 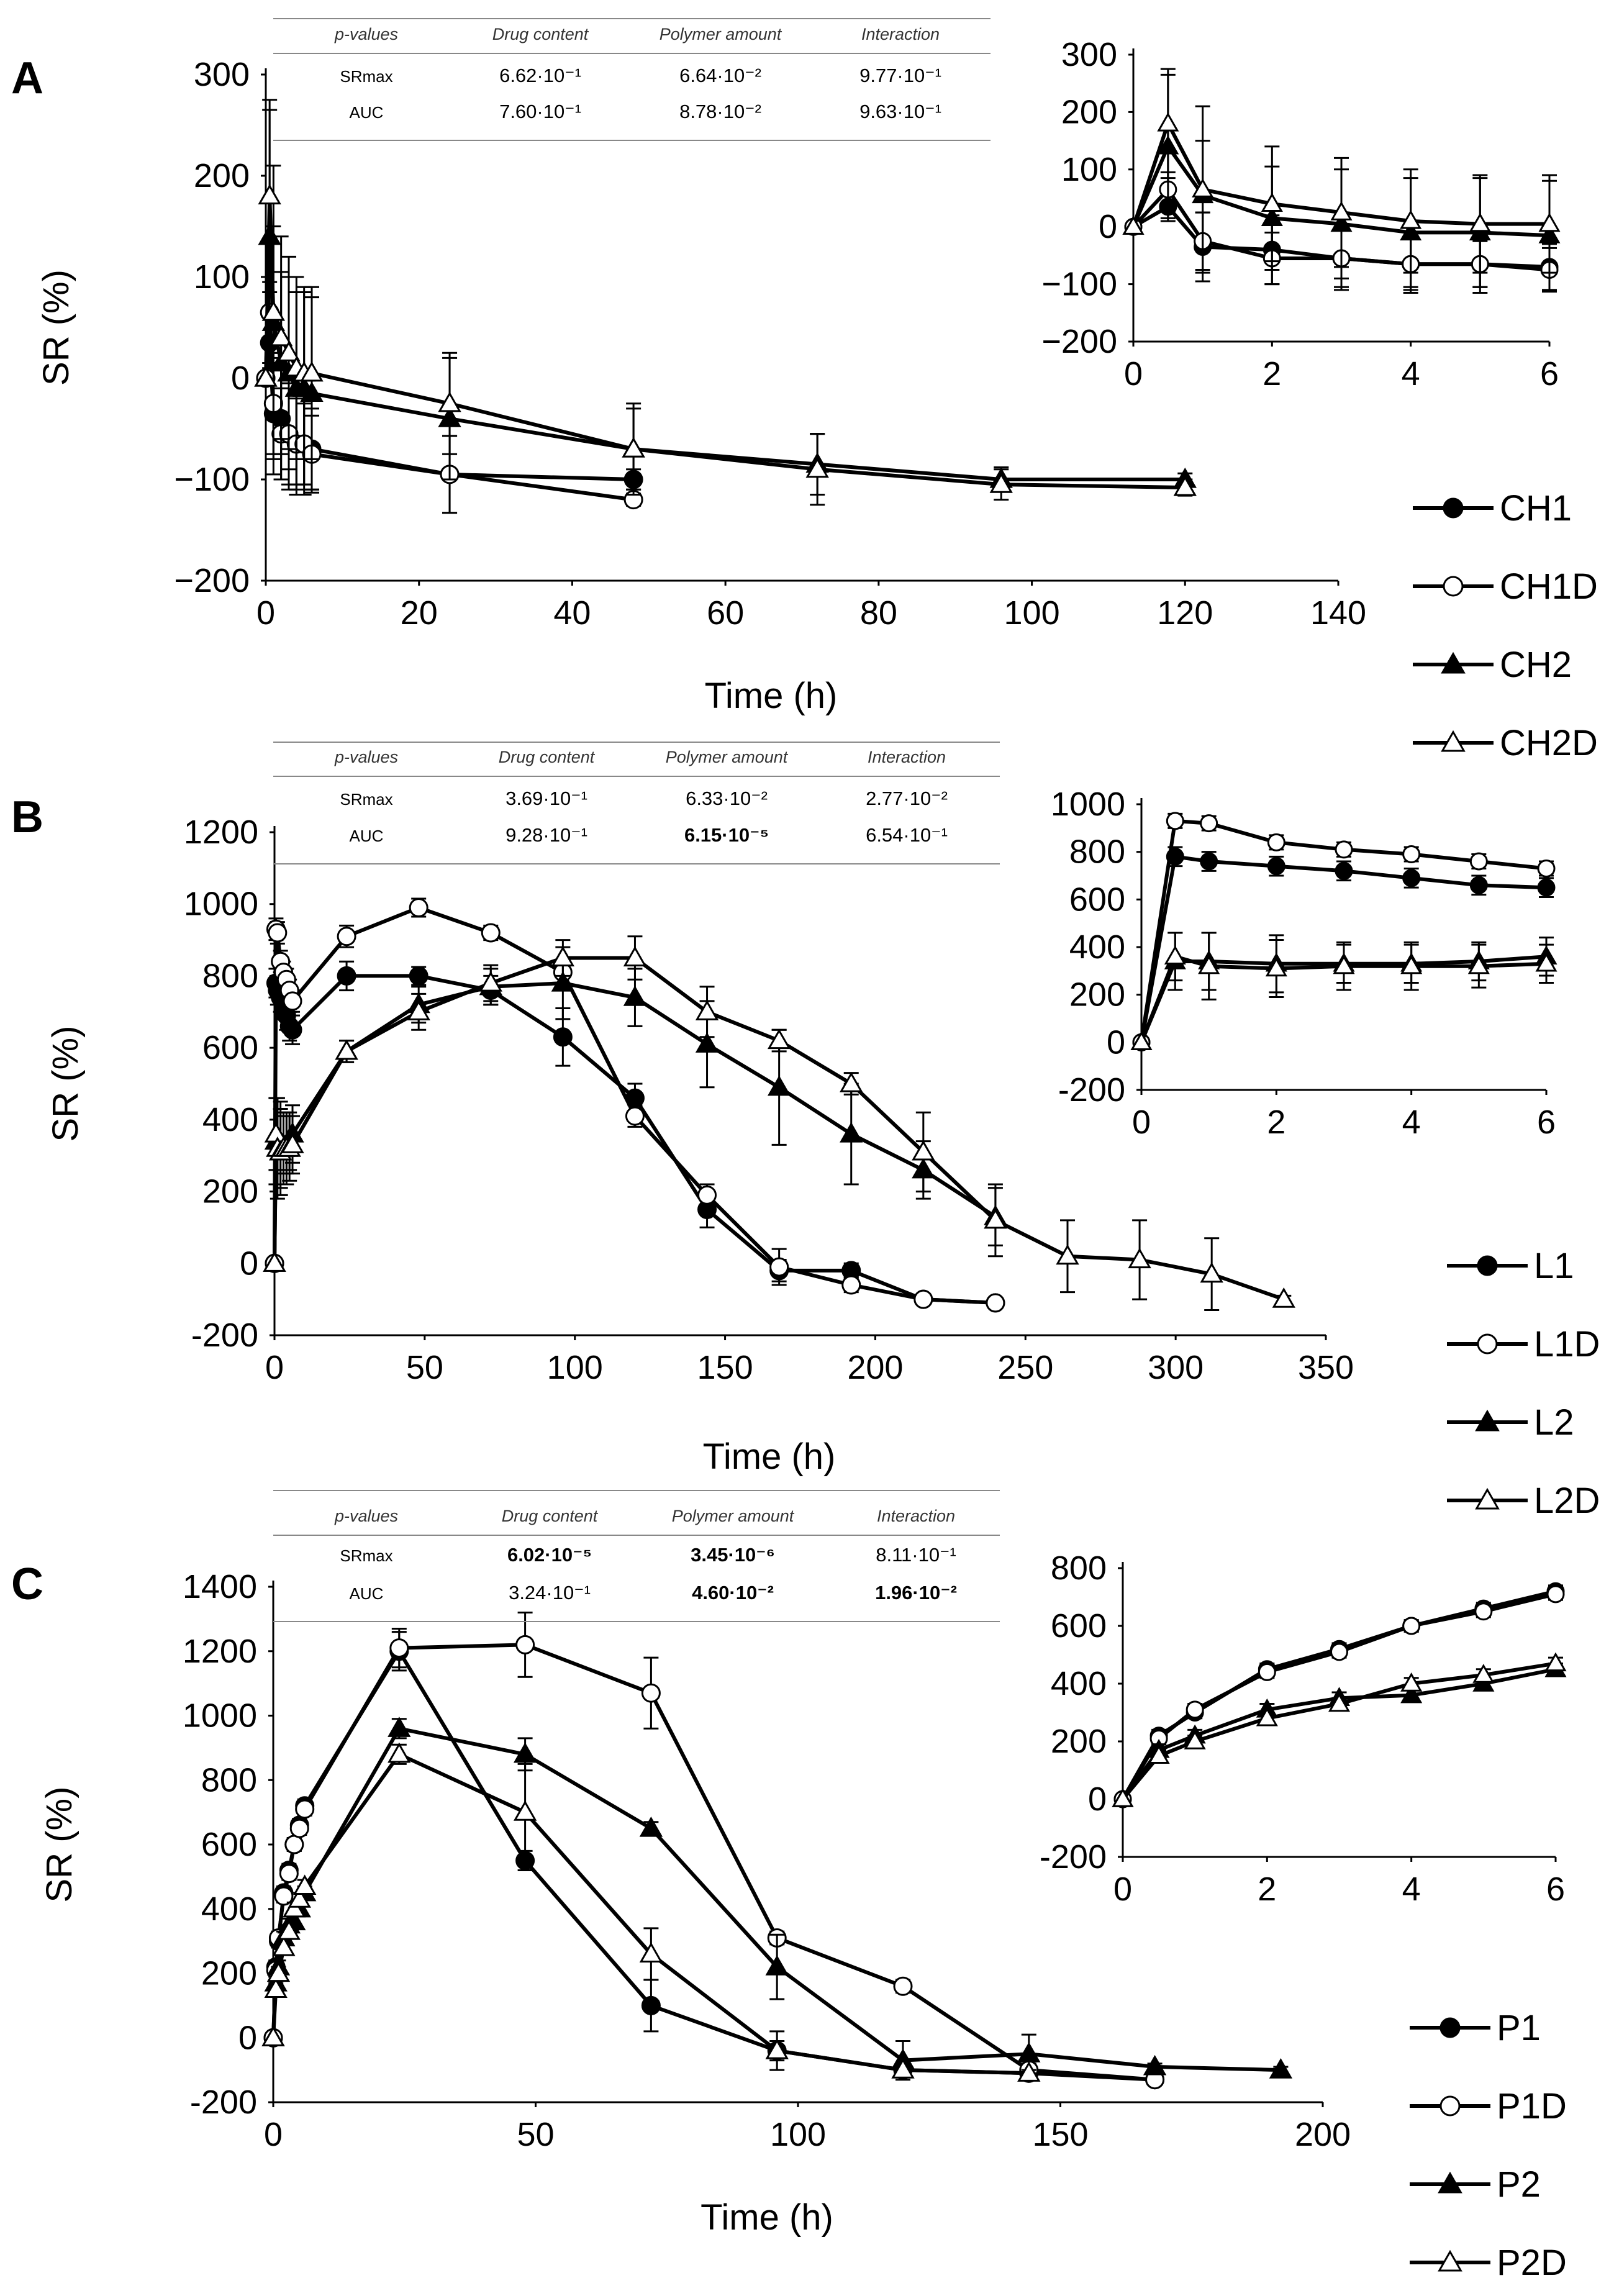 I want to click on main-y-tick-label: 400, so click(x=229, y=1909).